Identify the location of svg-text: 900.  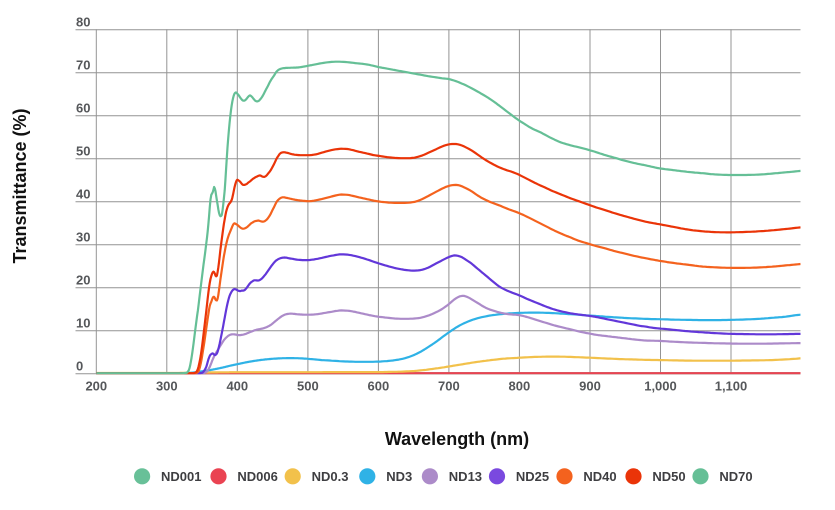
(590, 386).